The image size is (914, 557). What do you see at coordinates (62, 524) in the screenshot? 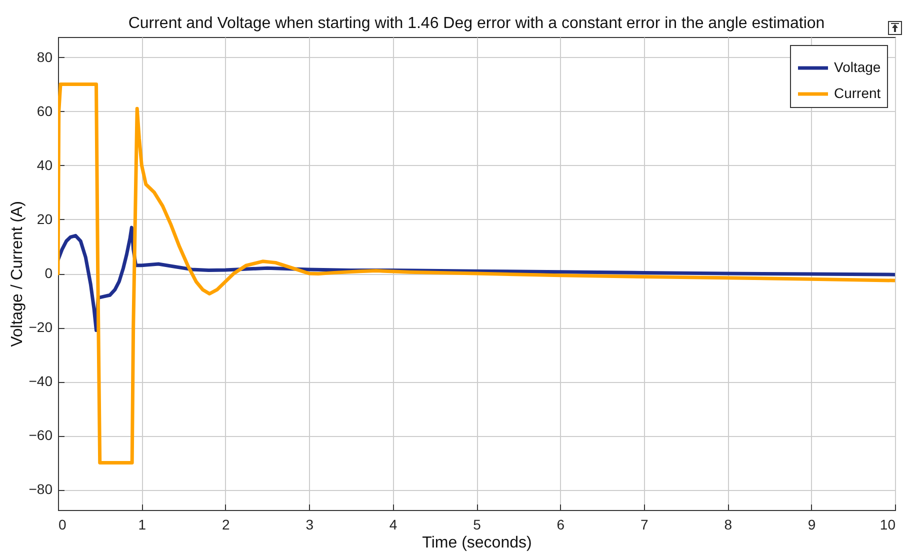
I see `x-tick-label: 0` at bounding box center [62, 524].